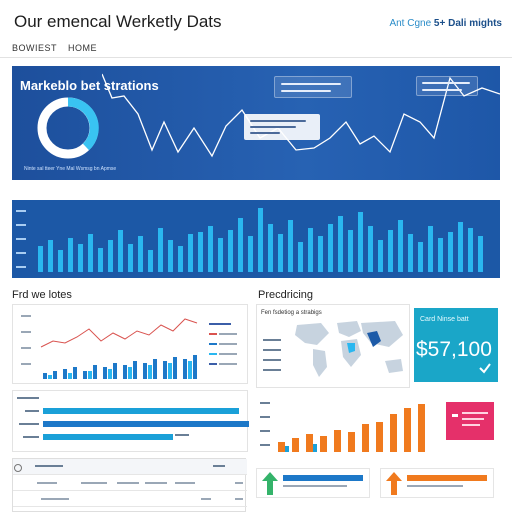 The image size is (512, 512). What do you see at coordinates (118, 21) in the screenshot?
I see `page-title: Our emencal Werketly Dats` at bounding box center [118, 21].